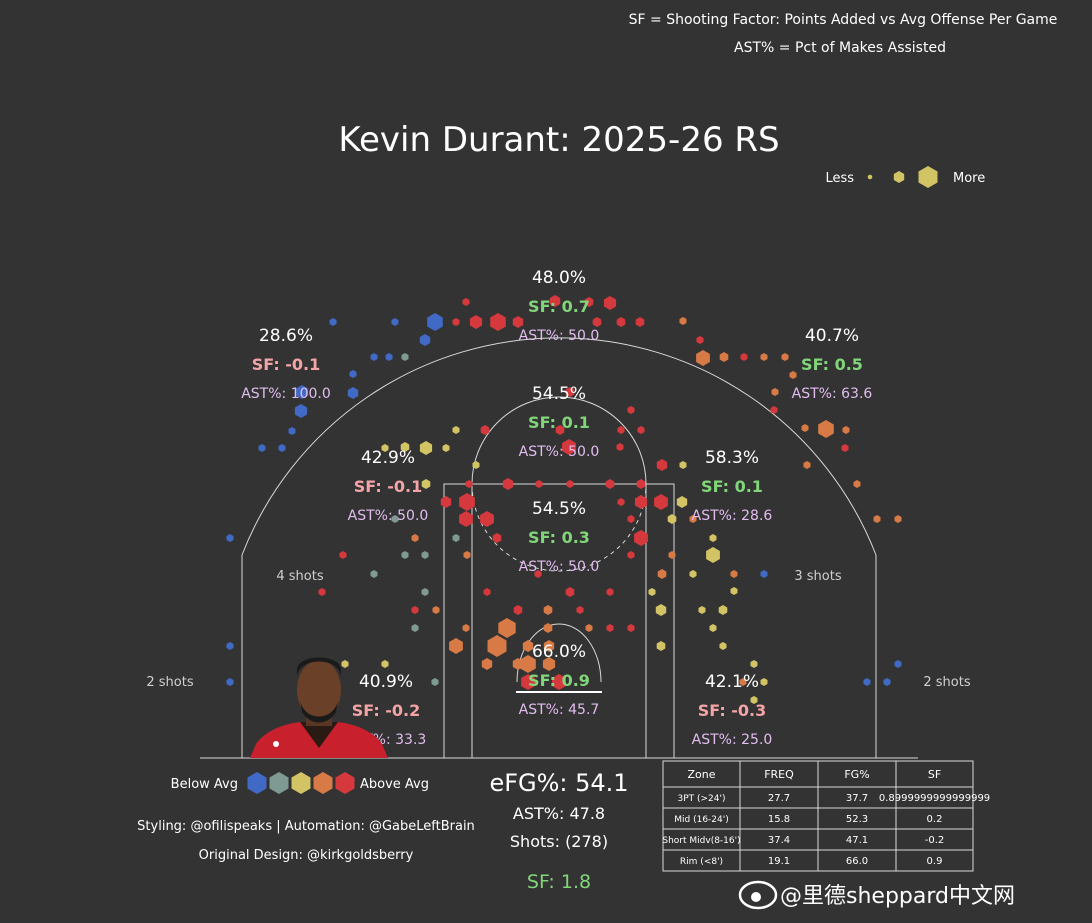 The height and width of the screenshot is (923, 1092). What do you see at coordinates (559, 440) in the screenshot?
I see `free-throw-circle-top` at bounding box center [559, 440].